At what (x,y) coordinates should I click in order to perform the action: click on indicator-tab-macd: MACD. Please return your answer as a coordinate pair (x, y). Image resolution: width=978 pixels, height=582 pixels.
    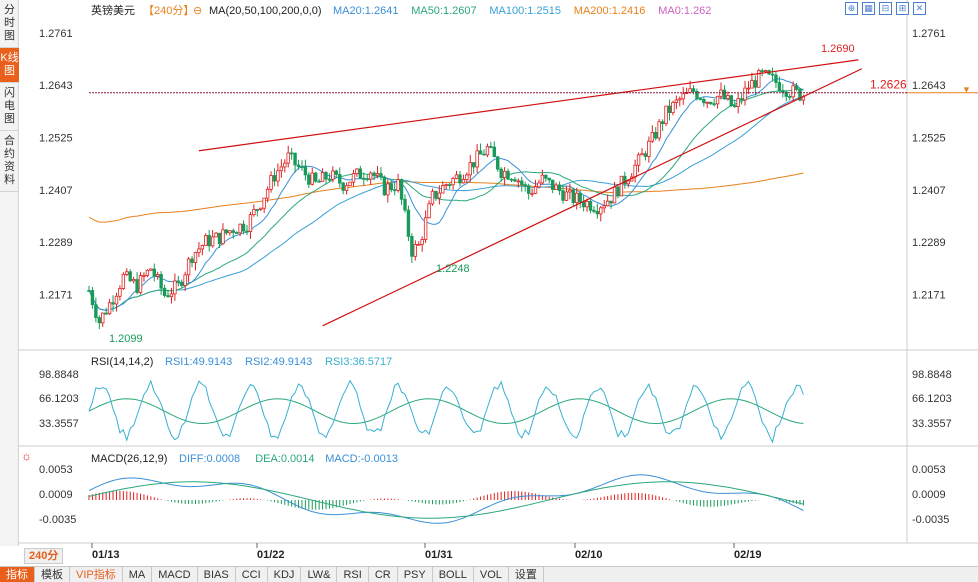
    Looking at the image, I should click on (175, 574).